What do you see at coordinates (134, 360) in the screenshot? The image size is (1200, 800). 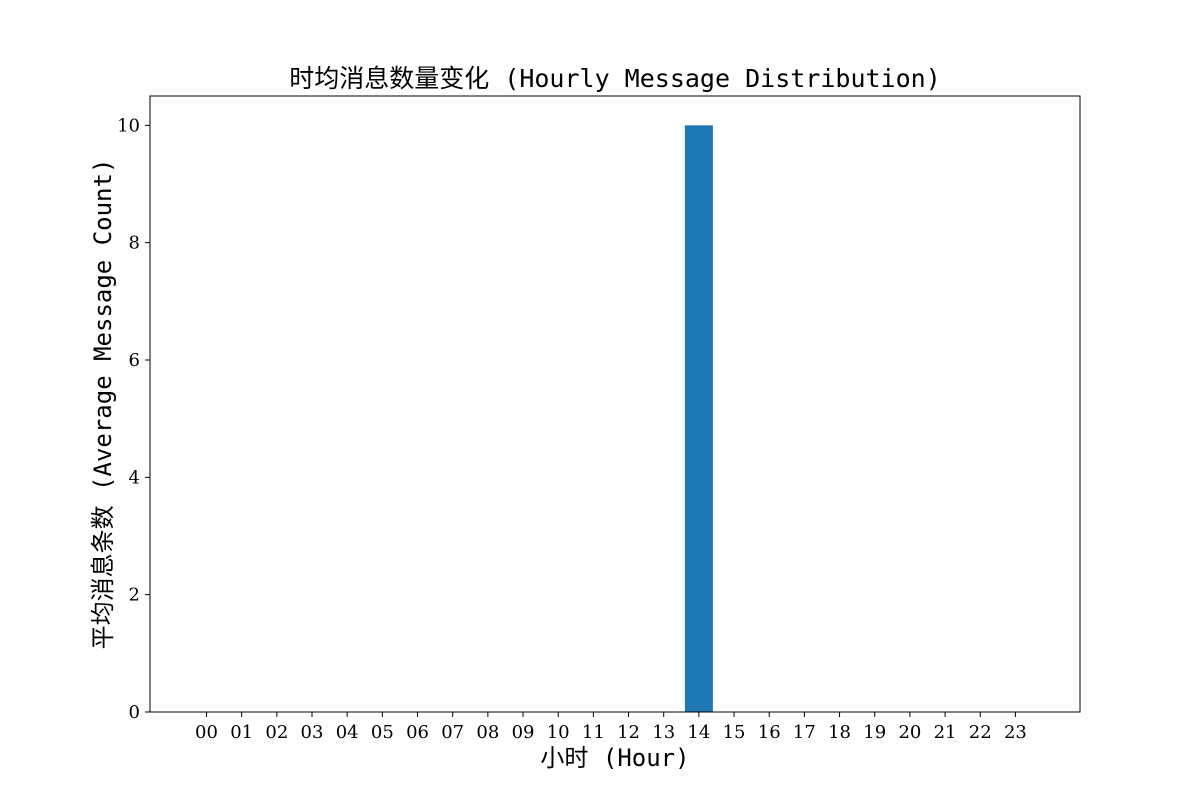 I see `y-tick-label: 6` at bounding box center [134, 360].